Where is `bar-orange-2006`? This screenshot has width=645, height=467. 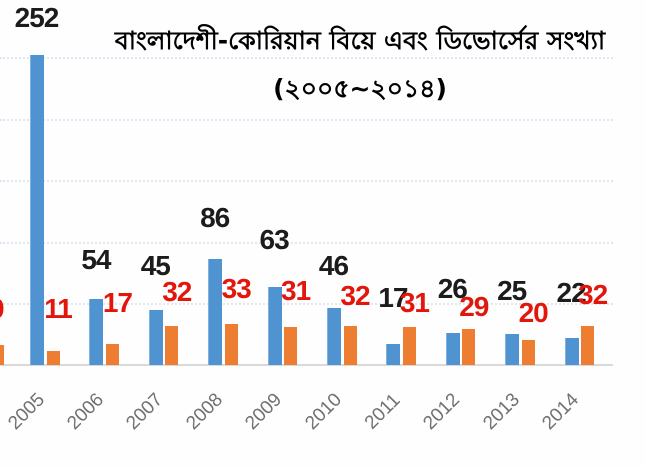
bar-orange-2006 is located at coordinates (112, 354).